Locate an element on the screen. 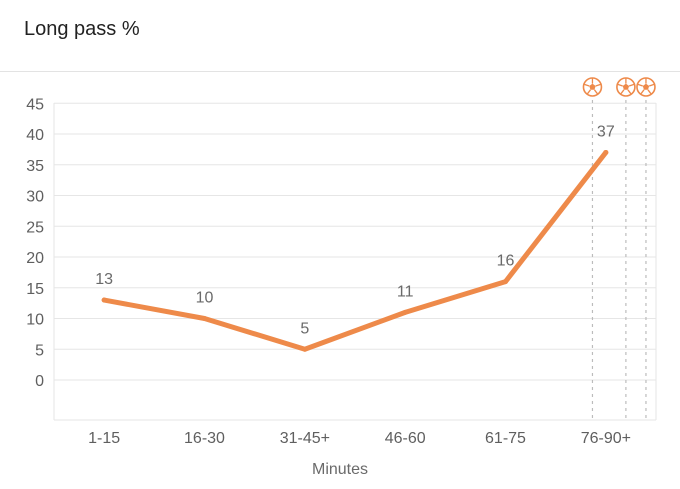 The image size is (680, 489). x-axis-ticks: 1-15 16-30 31-45+ 46-60 61-75 76-90+ is located at coordinates (359, 438).